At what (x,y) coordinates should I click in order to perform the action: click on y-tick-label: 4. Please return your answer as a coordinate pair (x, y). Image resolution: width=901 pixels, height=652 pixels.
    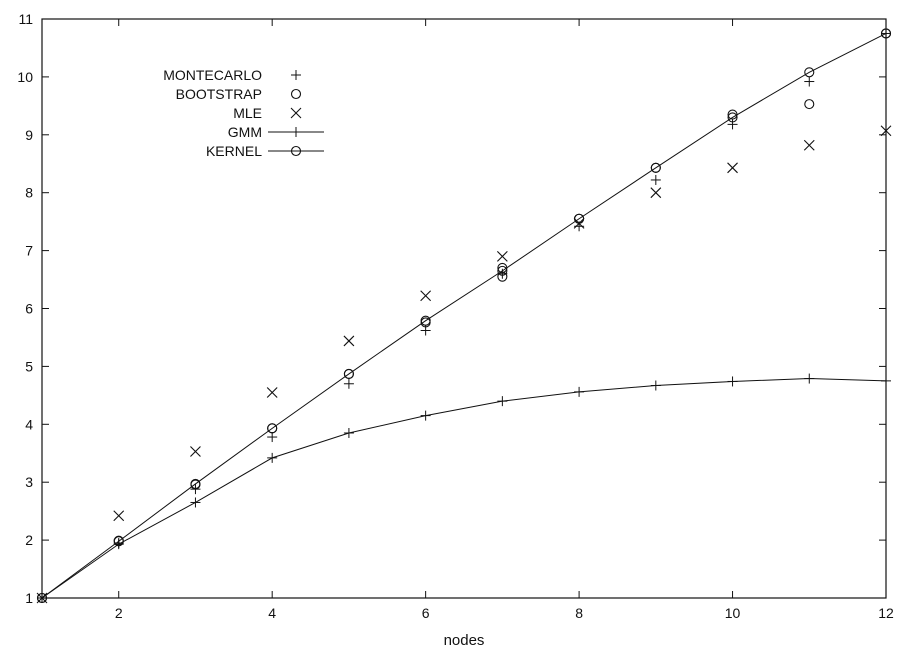
    Looking at the image, I should click on (29, 424).